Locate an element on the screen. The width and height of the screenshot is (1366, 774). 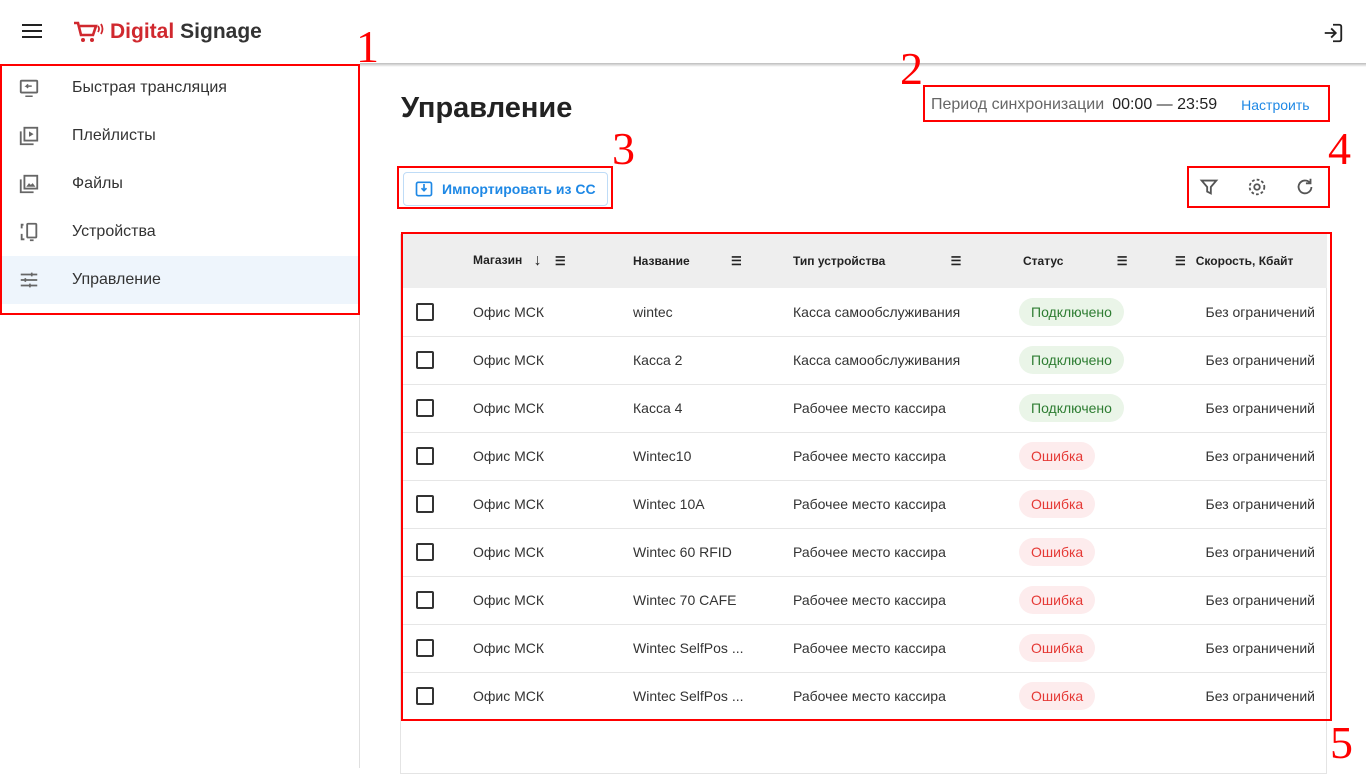
column-label: Тип устройства is located at coordinates (839, 260).